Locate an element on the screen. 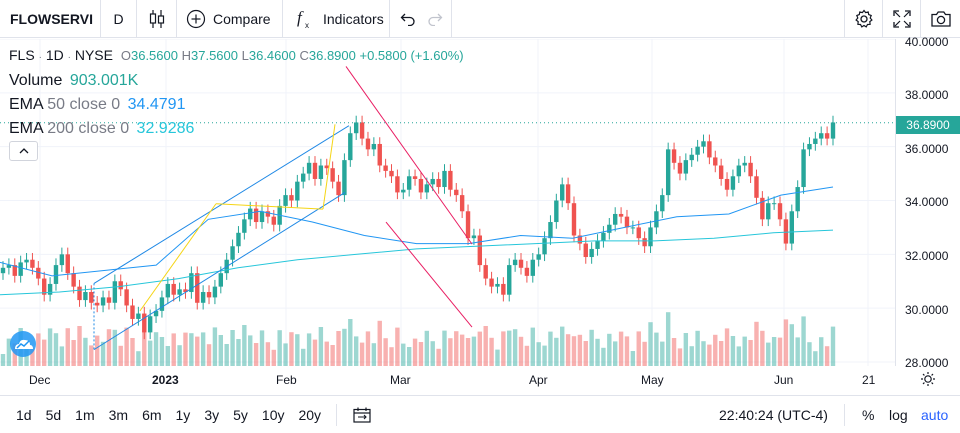  price-axis-label: 34.0000 is located at coordinates (927, 202).